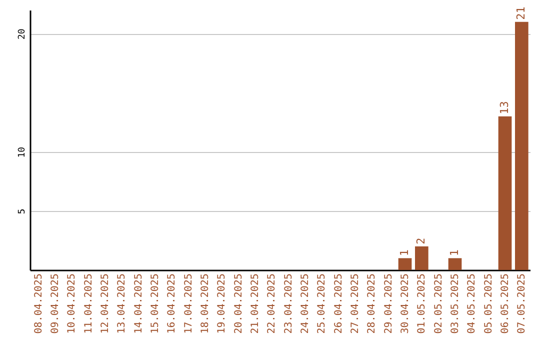  I want to click on x-tick-label: 15.04.2025, so click(155, 304).